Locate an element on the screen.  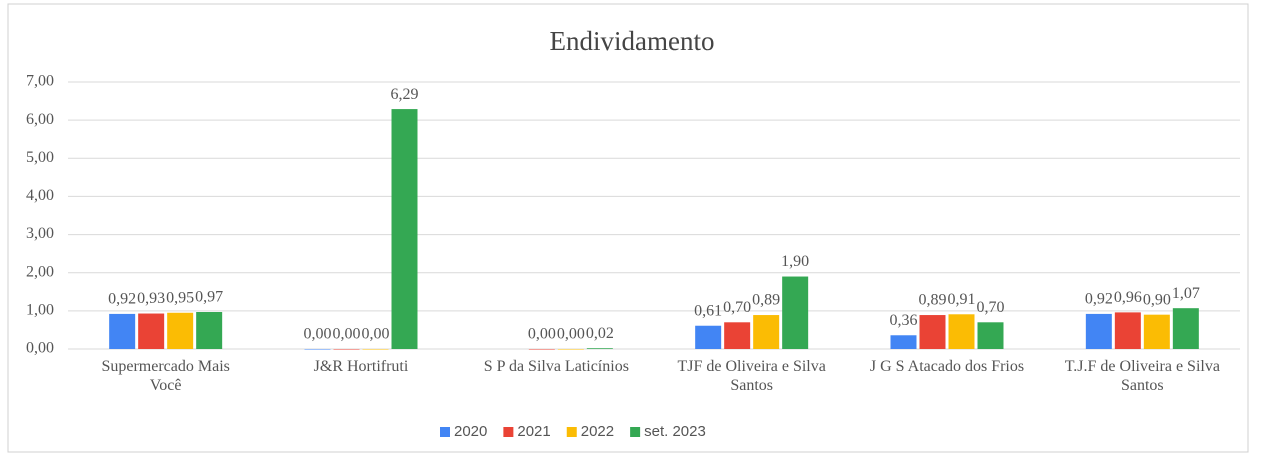
y-tick-label: 3,00 is located at coordinates (40, 233).